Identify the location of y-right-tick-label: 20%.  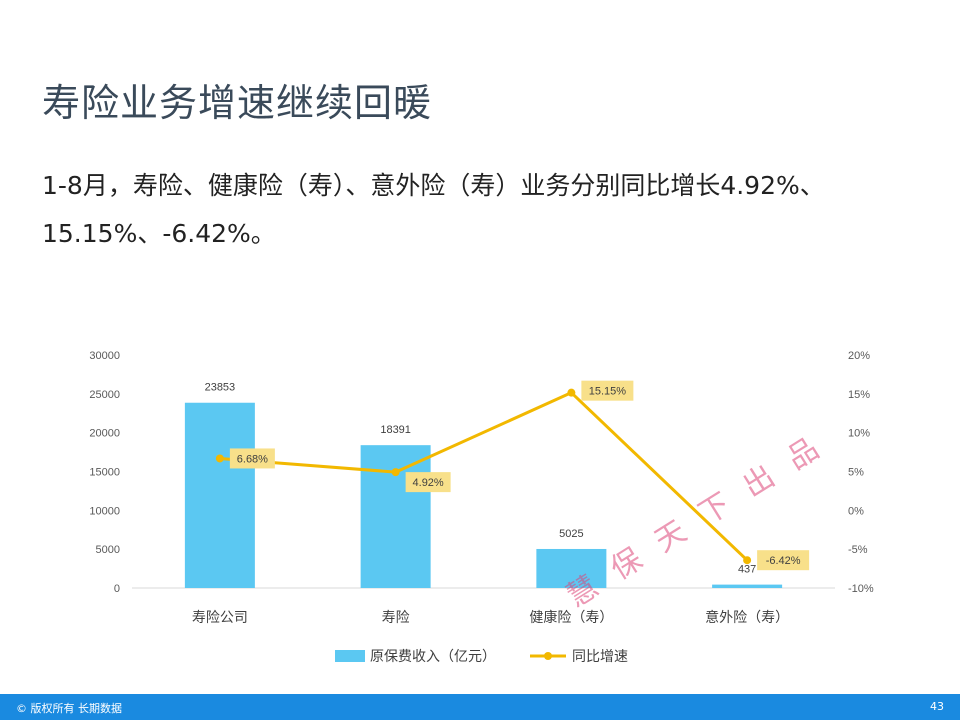
(859, 356).